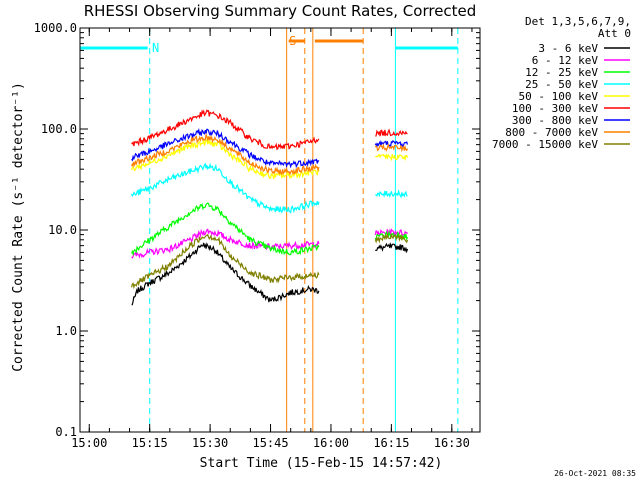 The image size is (640, 480). Describe the element at coordinates (59, 129) in the screenshot. I see `y-tick-label: 100.0` at that location.